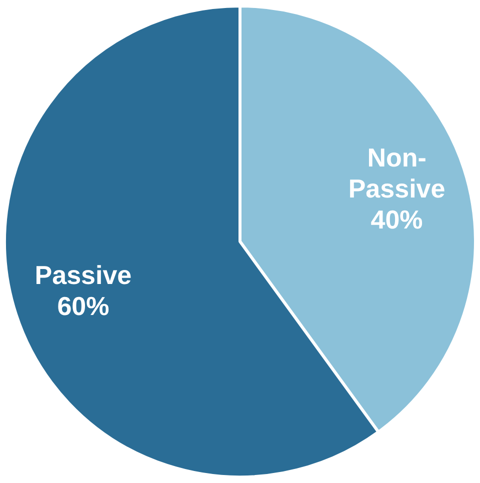  What do you see at coordinates (396, 219) in the screenshot?
I see `data-label: 40%` at bounding box center [396, 219].